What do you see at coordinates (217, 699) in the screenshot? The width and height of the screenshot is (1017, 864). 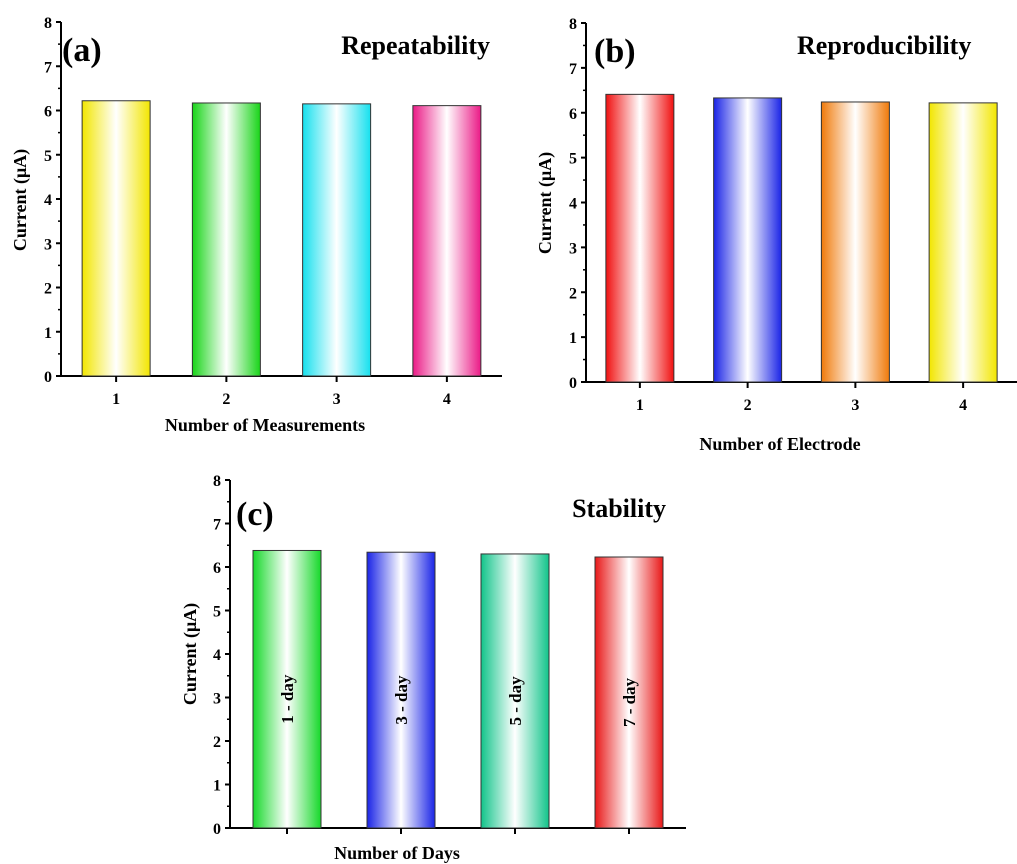 I see `panel-c-y-tick-label: 3` at bounding box center [217, 699].